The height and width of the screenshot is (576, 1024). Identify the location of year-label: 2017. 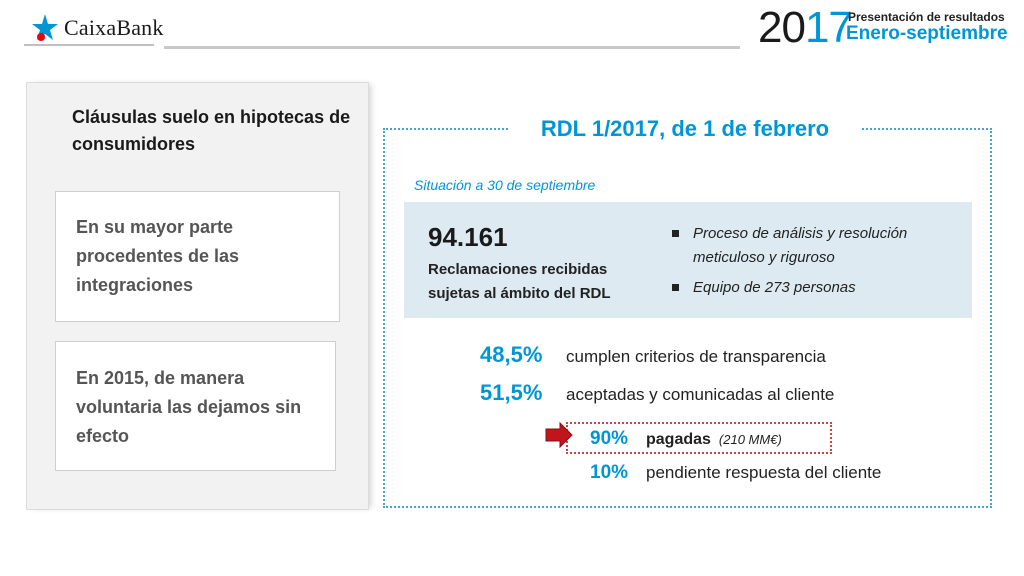
(805, 27).